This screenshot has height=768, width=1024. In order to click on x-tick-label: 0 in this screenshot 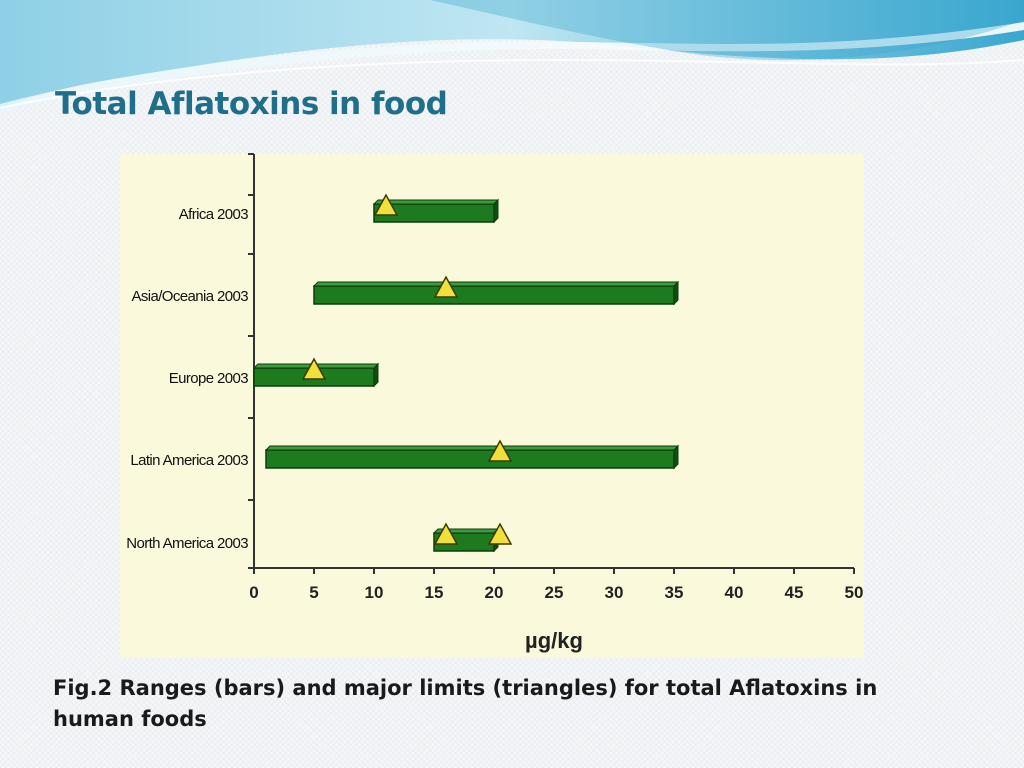, I will do `click(253, 592)`.